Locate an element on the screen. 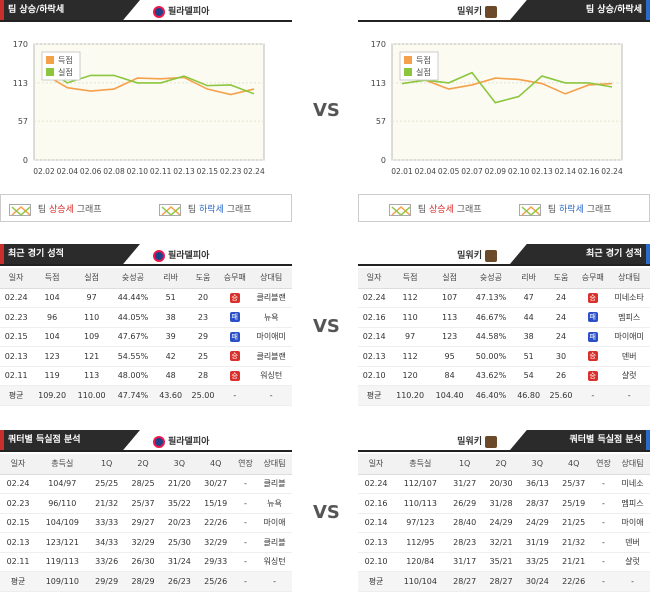 This screenshot has height=595, width=650. table-row: 02.24 112 107 47.13% 47 24 승 미네소타 is located at coordinates (504, 298).